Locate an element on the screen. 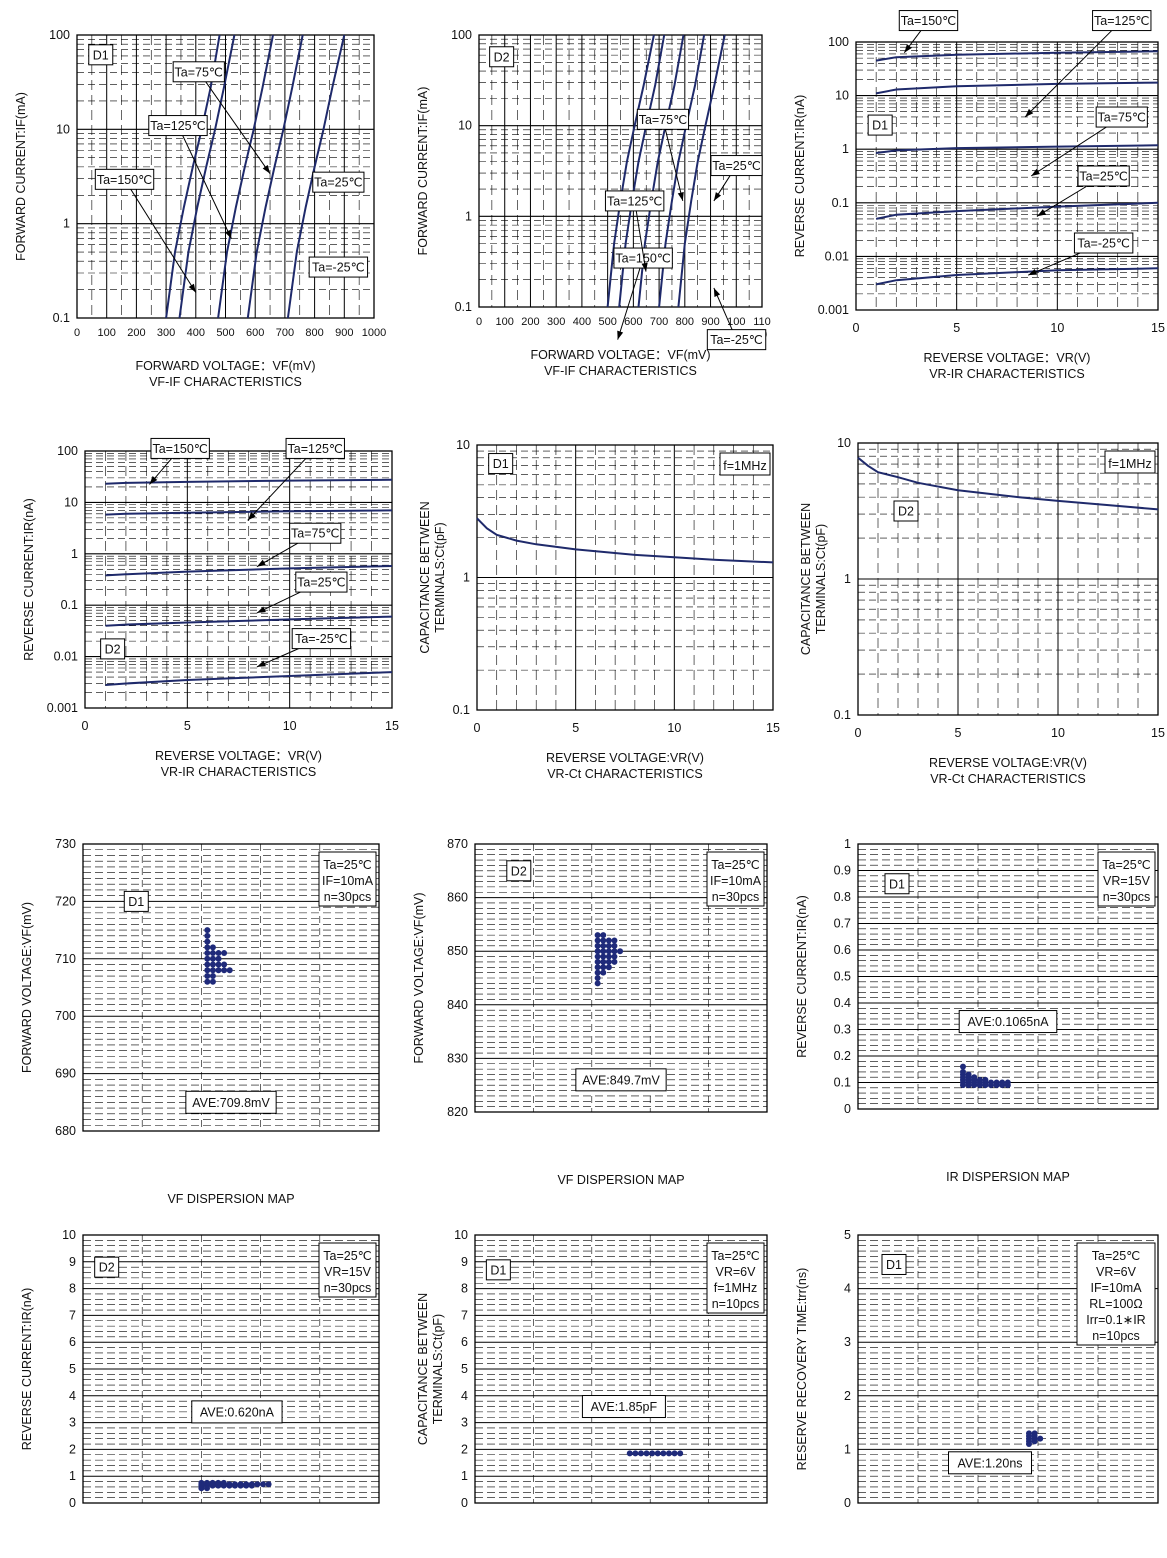 The width and height of the screenshot is (1167, 1558). chart-title: VF-IF CHARACTERISTICS is located at coordinates (225, 382).